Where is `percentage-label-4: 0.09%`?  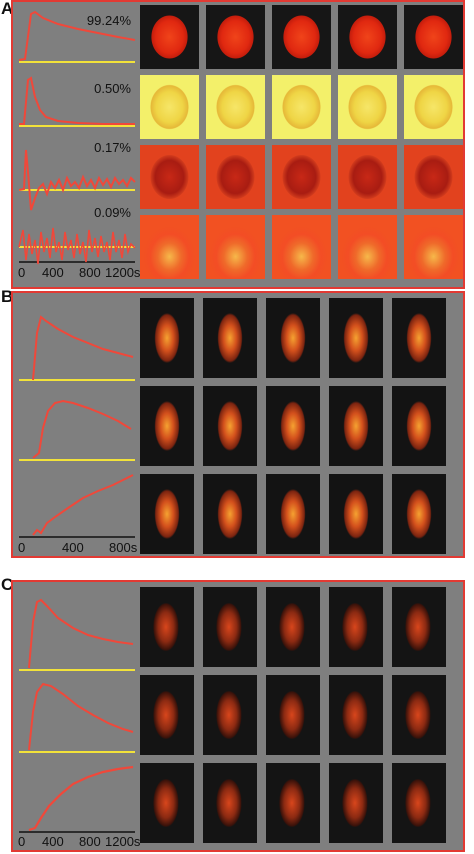
percentage-label-4: 0.09% is located at coordinates (112, 212).